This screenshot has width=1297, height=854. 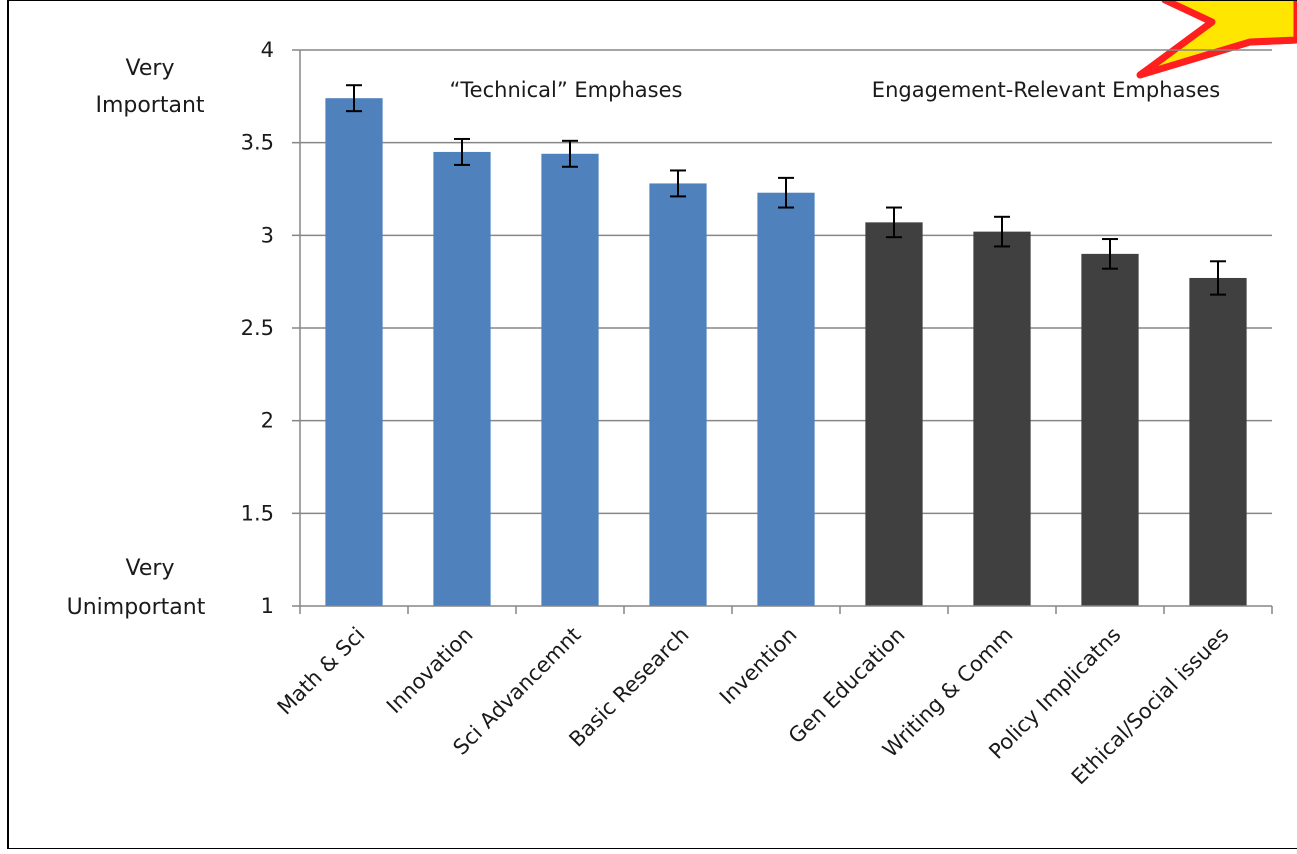 I want to click on x-tick-label: Gen Education, so click(x=847, y=686).